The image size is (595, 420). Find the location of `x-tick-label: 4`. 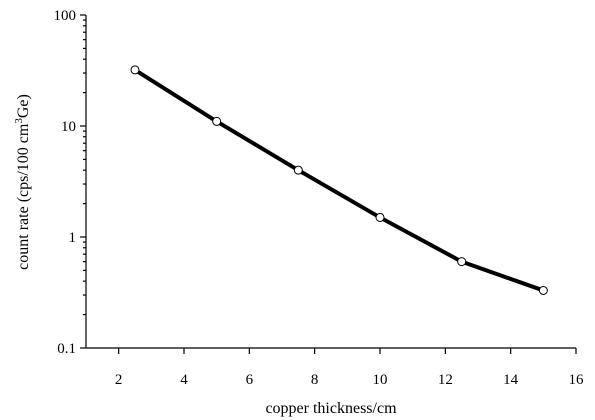

x-tick-label: 4 is located at coordinates (184, 380).